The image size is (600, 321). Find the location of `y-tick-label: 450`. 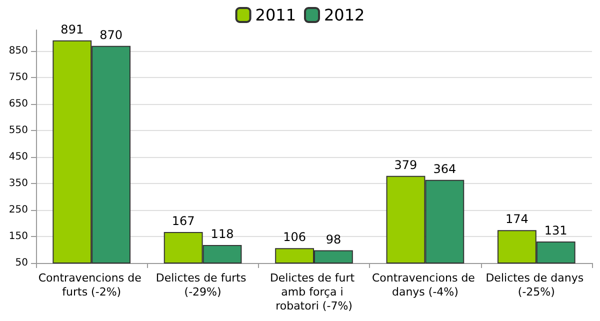

y-tick-label: 450 is located at coordinates (18, 157).